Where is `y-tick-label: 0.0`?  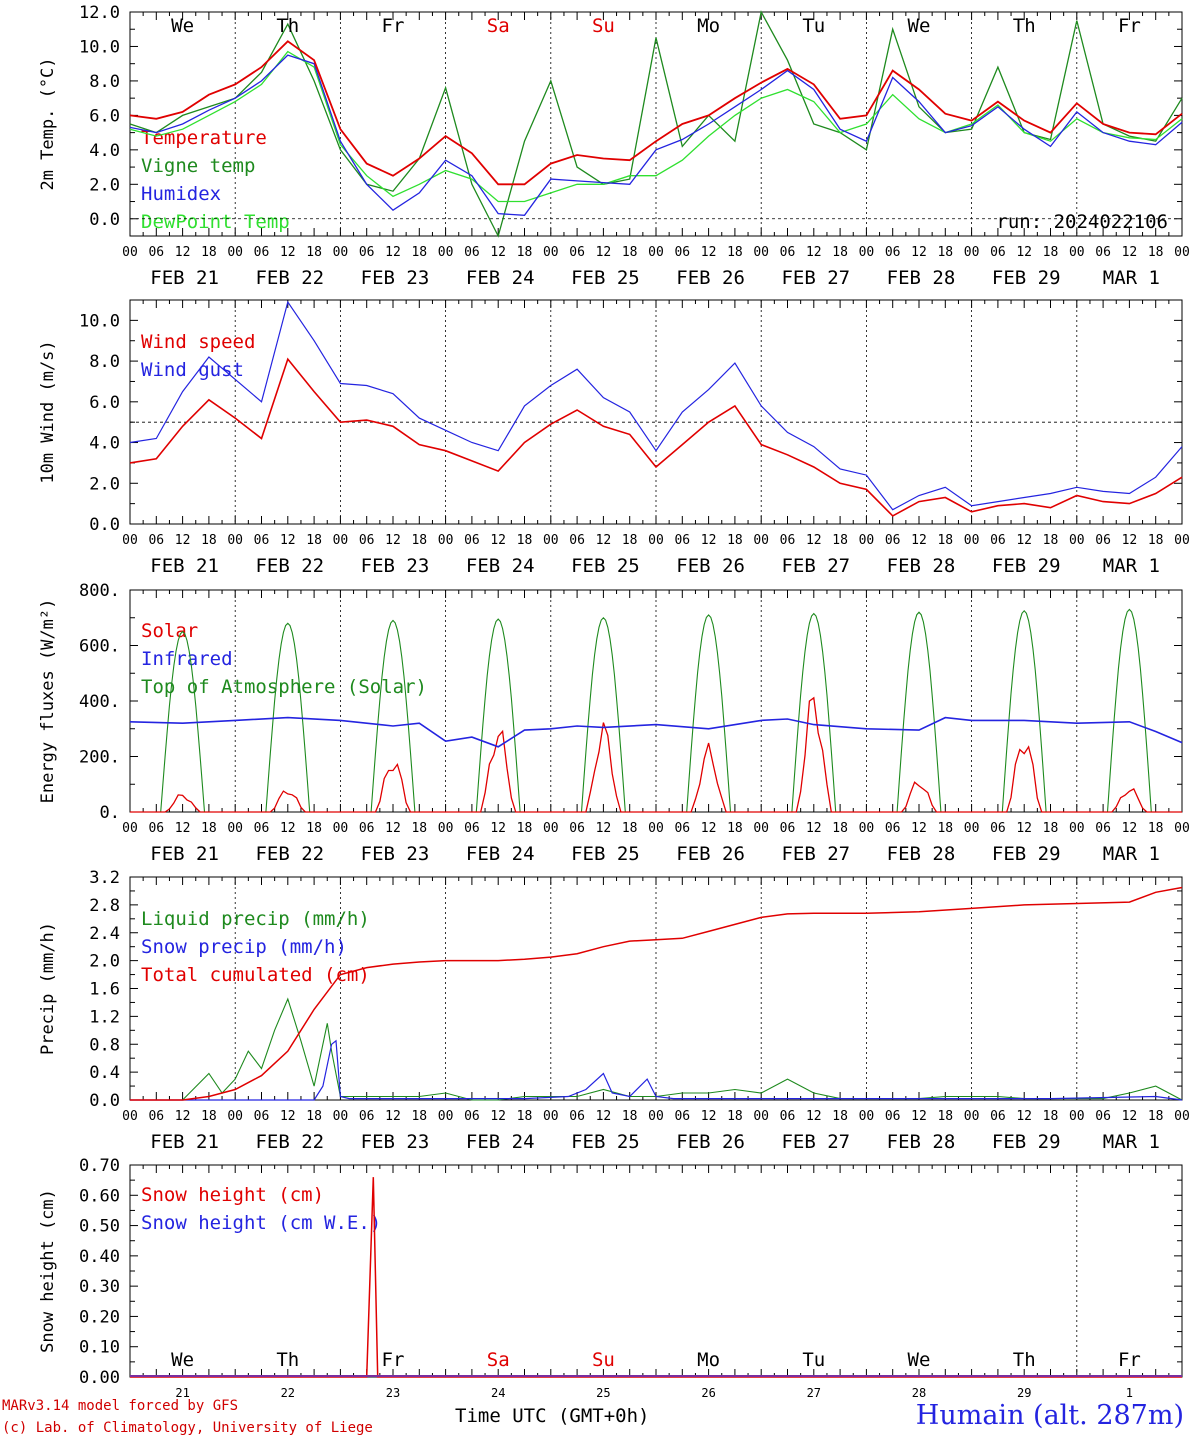
y-tick-label: 0.0 is located at coordinates (104, 525).